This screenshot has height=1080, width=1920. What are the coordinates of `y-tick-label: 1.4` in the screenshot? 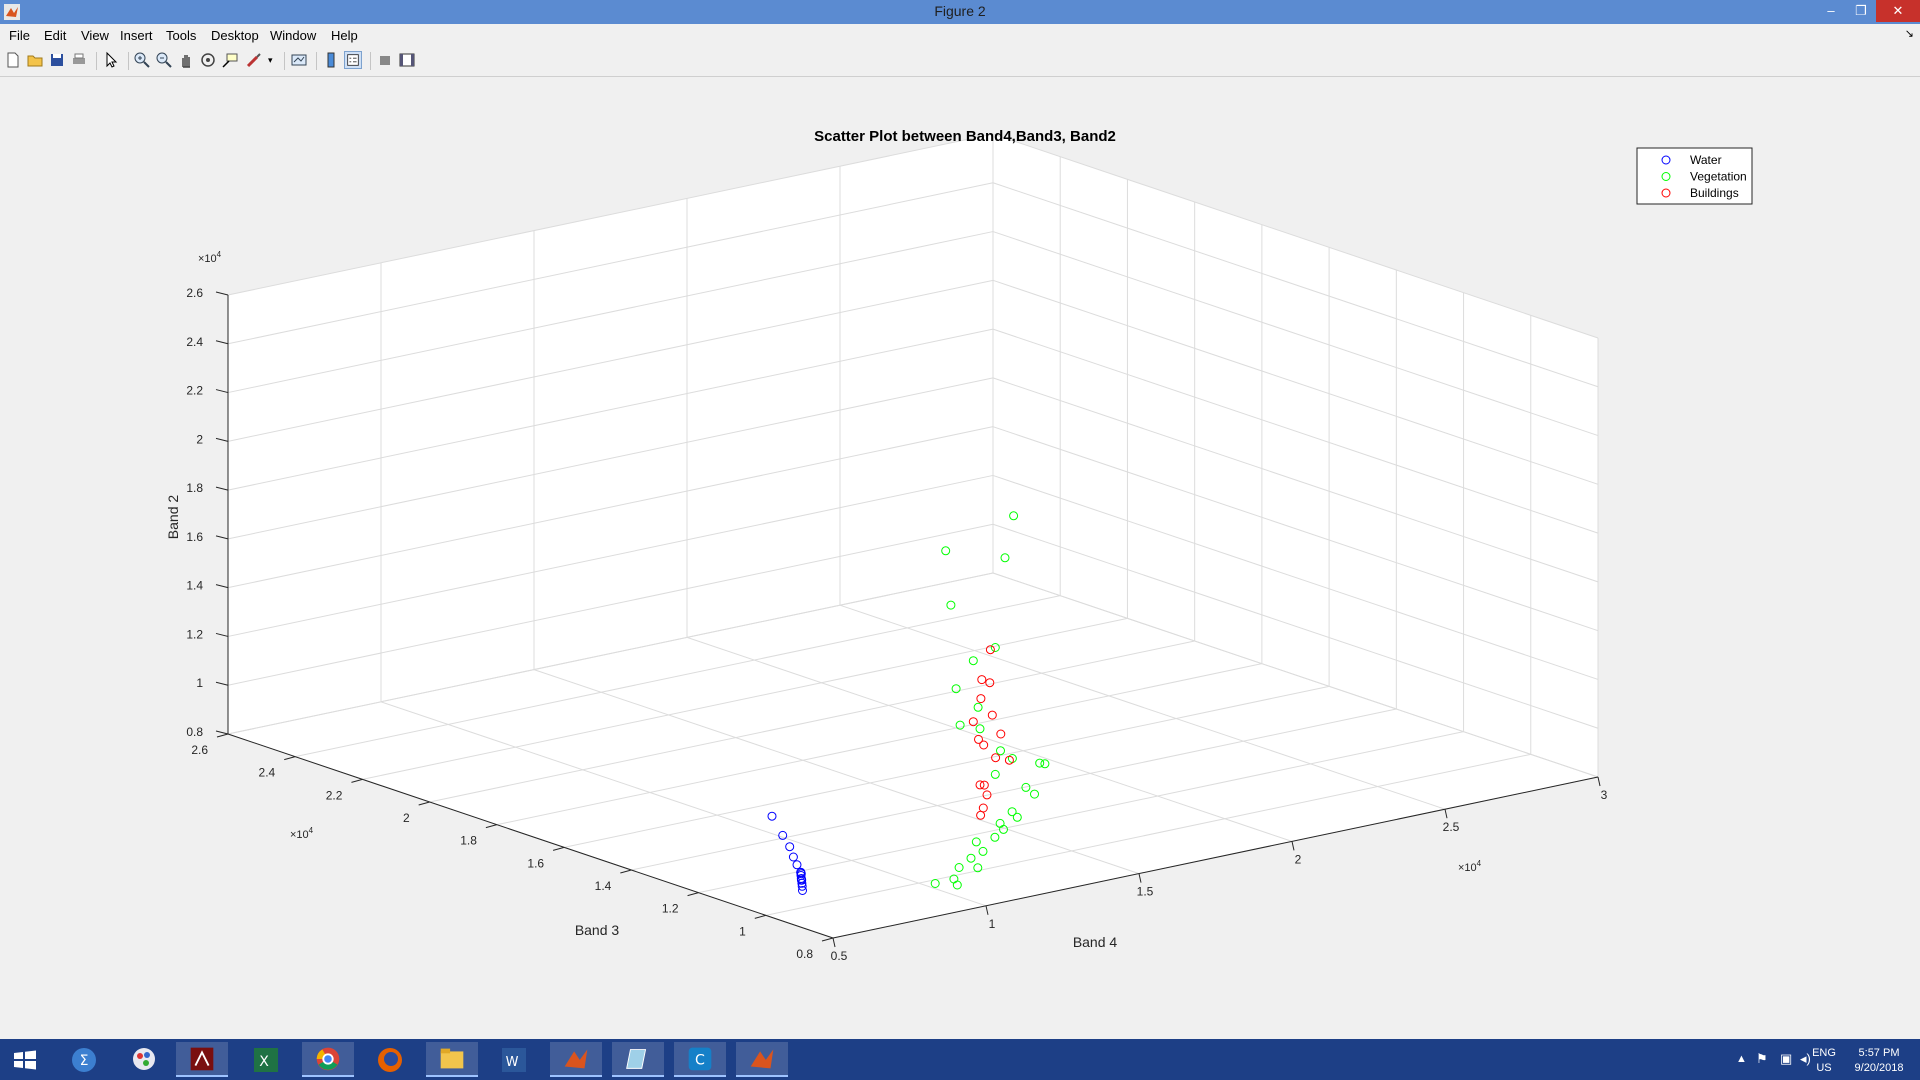 It's located at (603, 886).